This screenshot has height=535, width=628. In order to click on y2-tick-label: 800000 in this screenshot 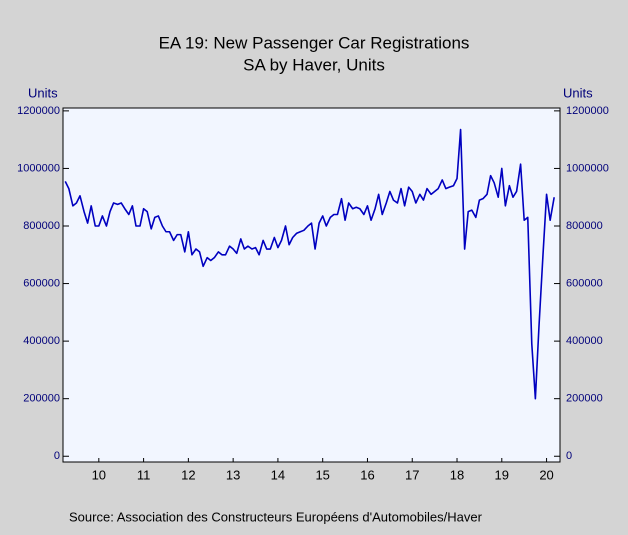, I will do `click(584, 226)`.